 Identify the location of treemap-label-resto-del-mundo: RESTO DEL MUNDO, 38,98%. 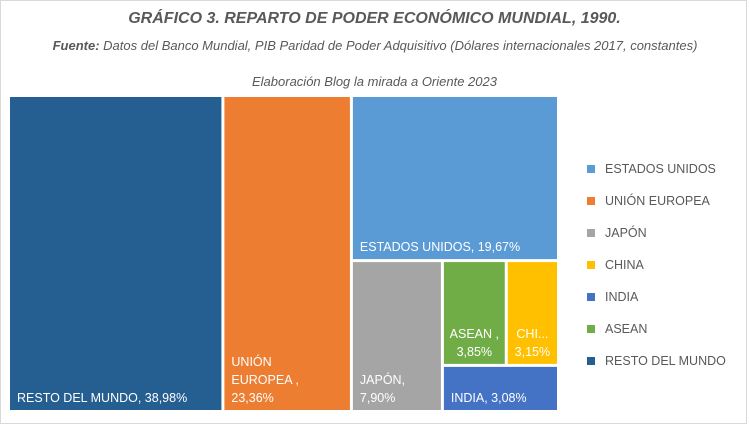
(102, 398).